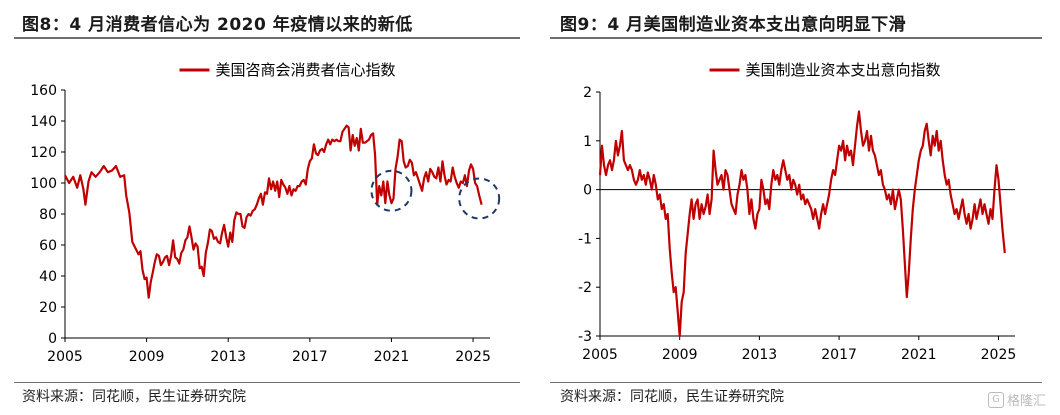 This screenshot has height=415, width=1060. Describe the element at coordinates (43, 122) in the screenshot. I see `left-y-tick-label: 140` at that location.